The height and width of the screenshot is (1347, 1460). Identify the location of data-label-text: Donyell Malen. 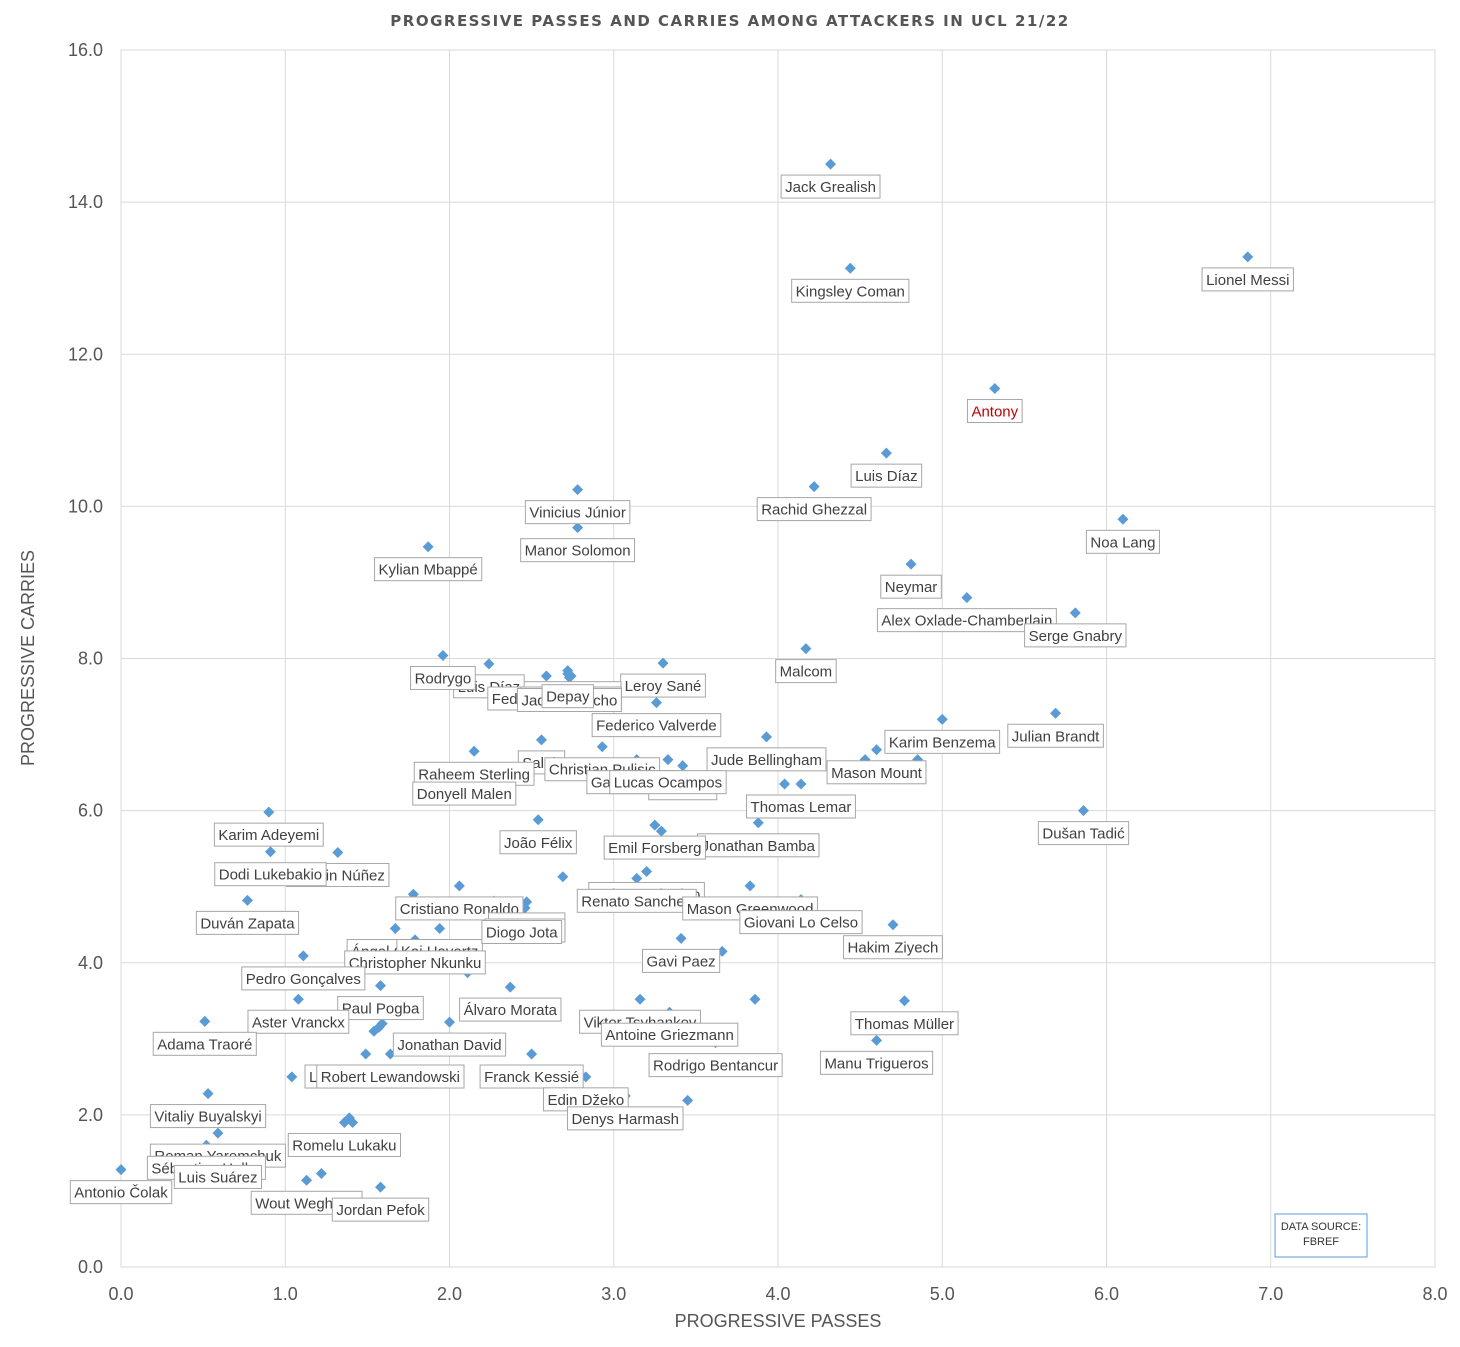
(464, 794).